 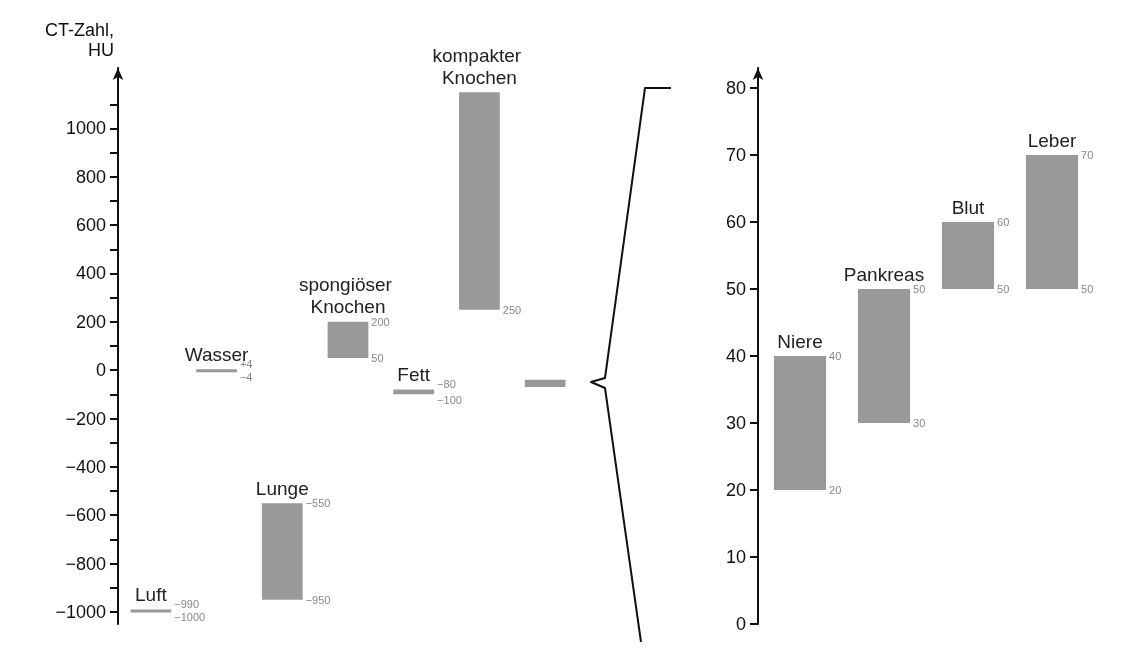 I want to click on y-tick-label: −800, so click(x=85, y=563).